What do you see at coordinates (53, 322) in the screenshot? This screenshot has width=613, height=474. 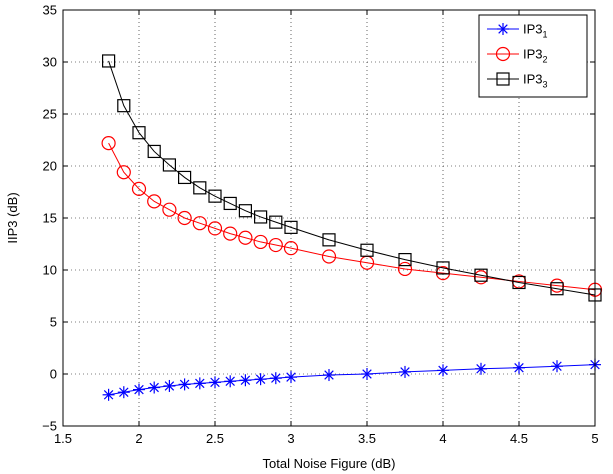 I see `y-tick-label: 5` at bounding box center [53, 322].